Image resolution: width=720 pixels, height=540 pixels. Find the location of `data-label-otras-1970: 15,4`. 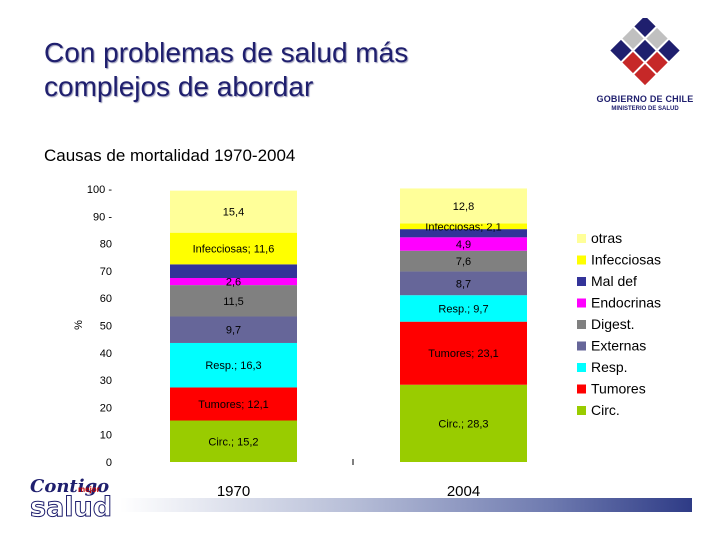

data-label-otras-1970: 15,4 is located at coordinates (233, 213).